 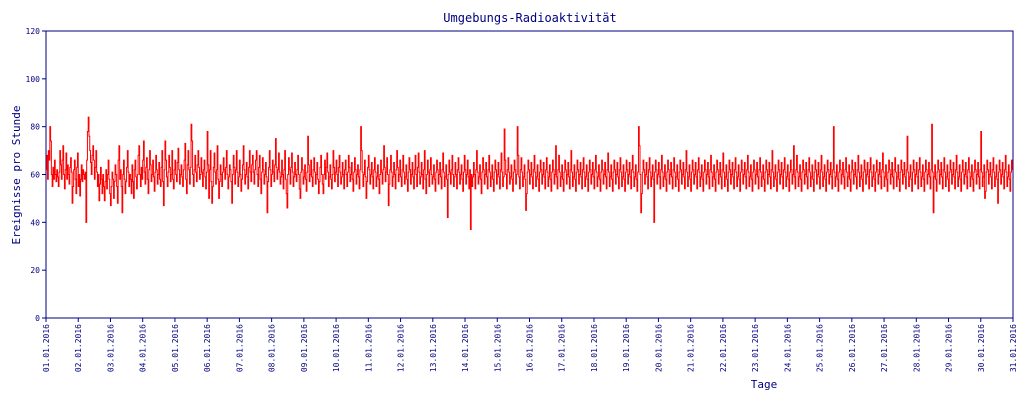 I want to click on x-tick-label: 04.01.2016, so click(x=143, y=348).